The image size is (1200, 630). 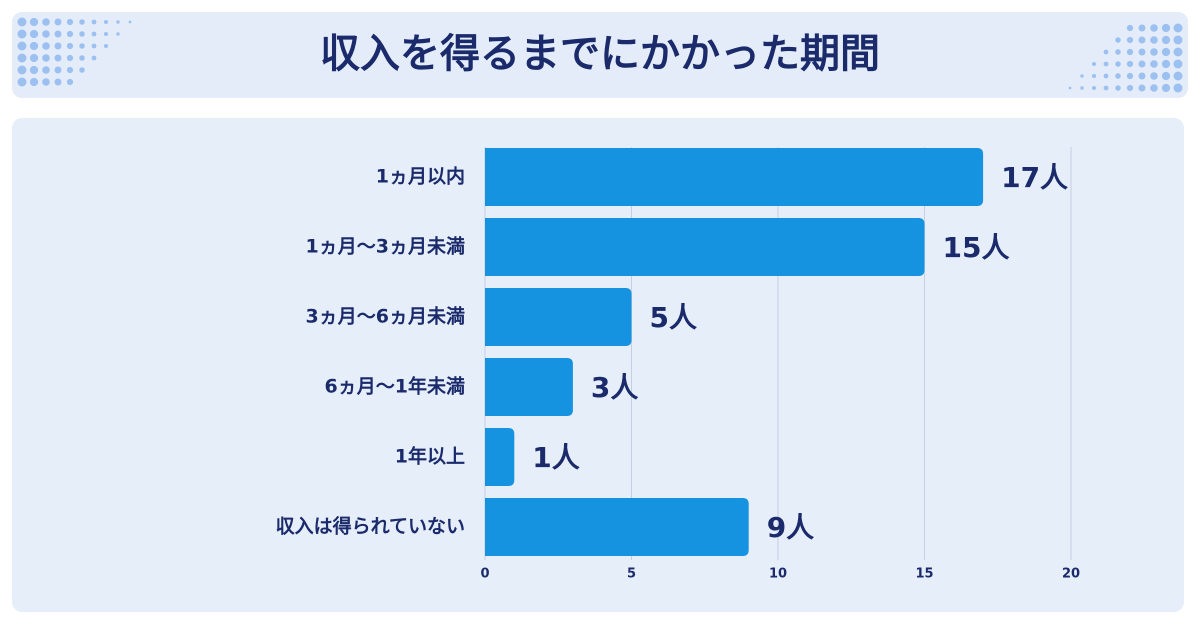 What do you see at coordinates (631, 574) in the screenshot?
I see `x-tick-label: 5` at bounding box center [631, 574].